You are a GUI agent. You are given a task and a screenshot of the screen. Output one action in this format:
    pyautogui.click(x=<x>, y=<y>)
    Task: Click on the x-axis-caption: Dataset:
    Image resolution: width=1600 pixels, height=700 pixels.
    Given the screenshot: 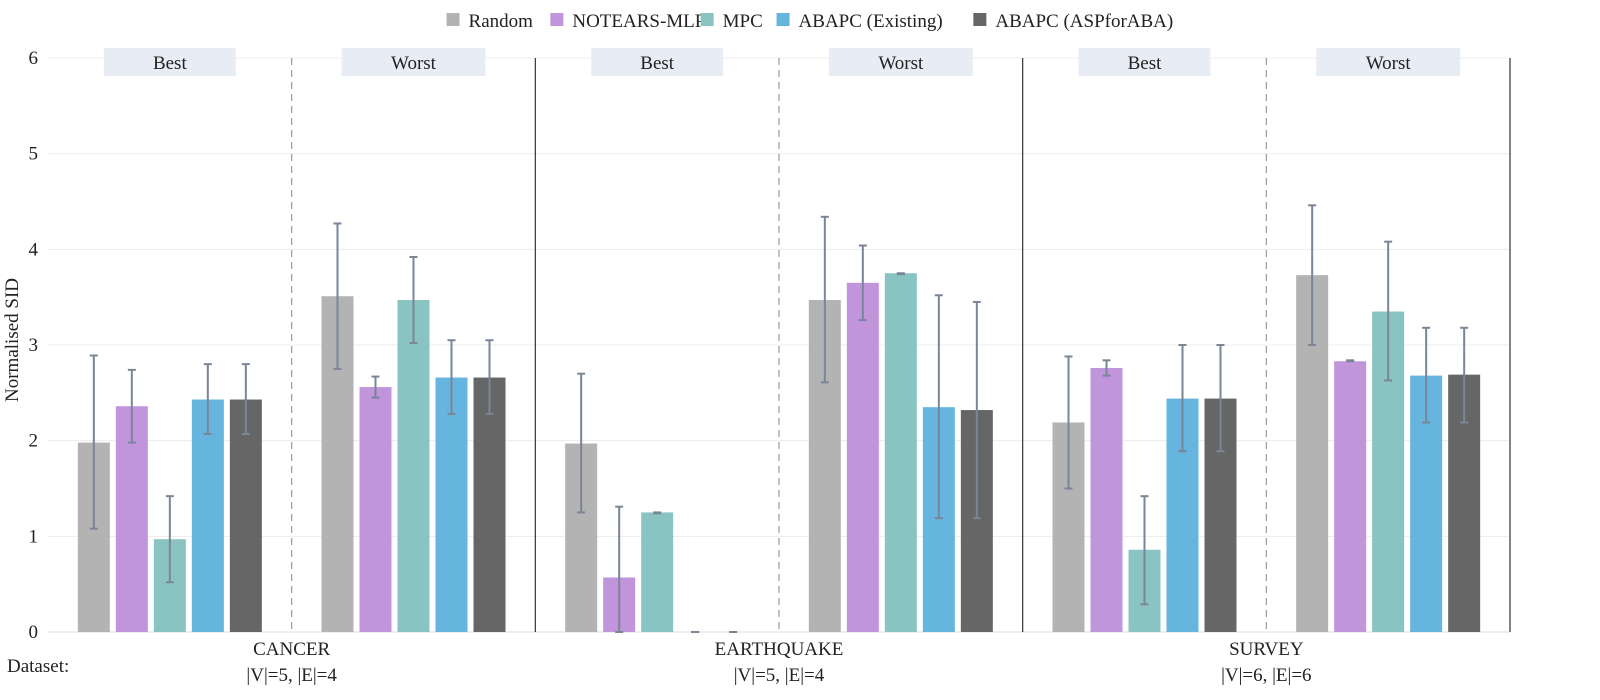 What is the action you would take?
    pyautogui.click(x=38, y=666)
    